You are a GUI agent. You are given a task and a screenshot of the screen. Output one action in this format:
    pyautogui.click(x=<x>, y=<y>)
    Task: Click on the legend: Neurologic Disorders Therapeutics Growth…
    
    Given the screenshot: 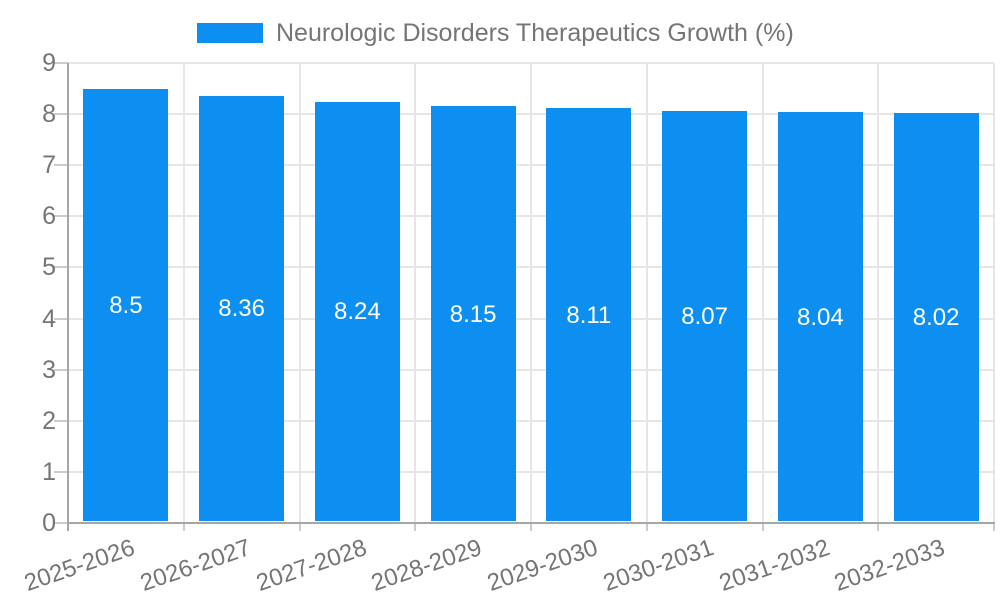 What is the action you would take?
    pyautogui.click(x=495, y=32)
    